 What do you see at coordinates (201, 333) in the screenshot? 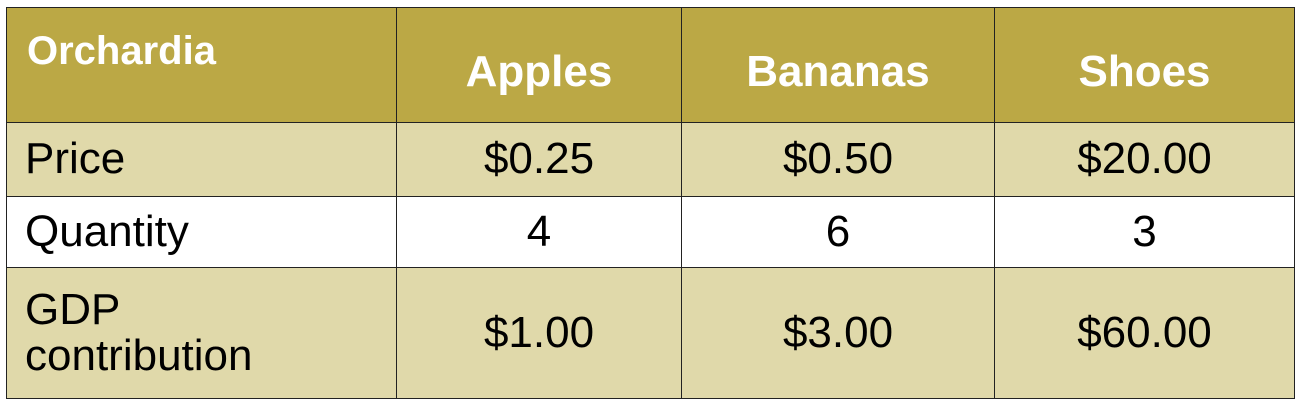
I see `row-label-gdp-contribution: GDP contribution` at bounding box center [201, 333].